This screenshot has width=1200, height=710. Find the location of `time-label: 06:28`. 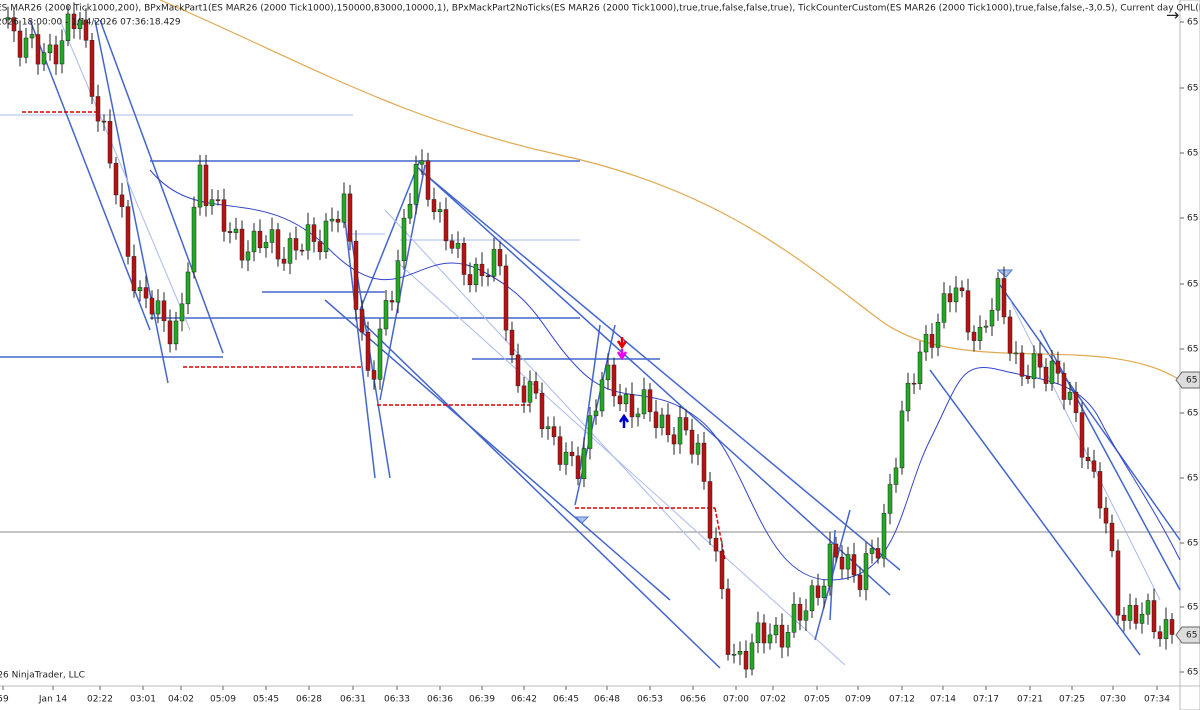

time-label: 06:28 is located at coordinates (309, 700).